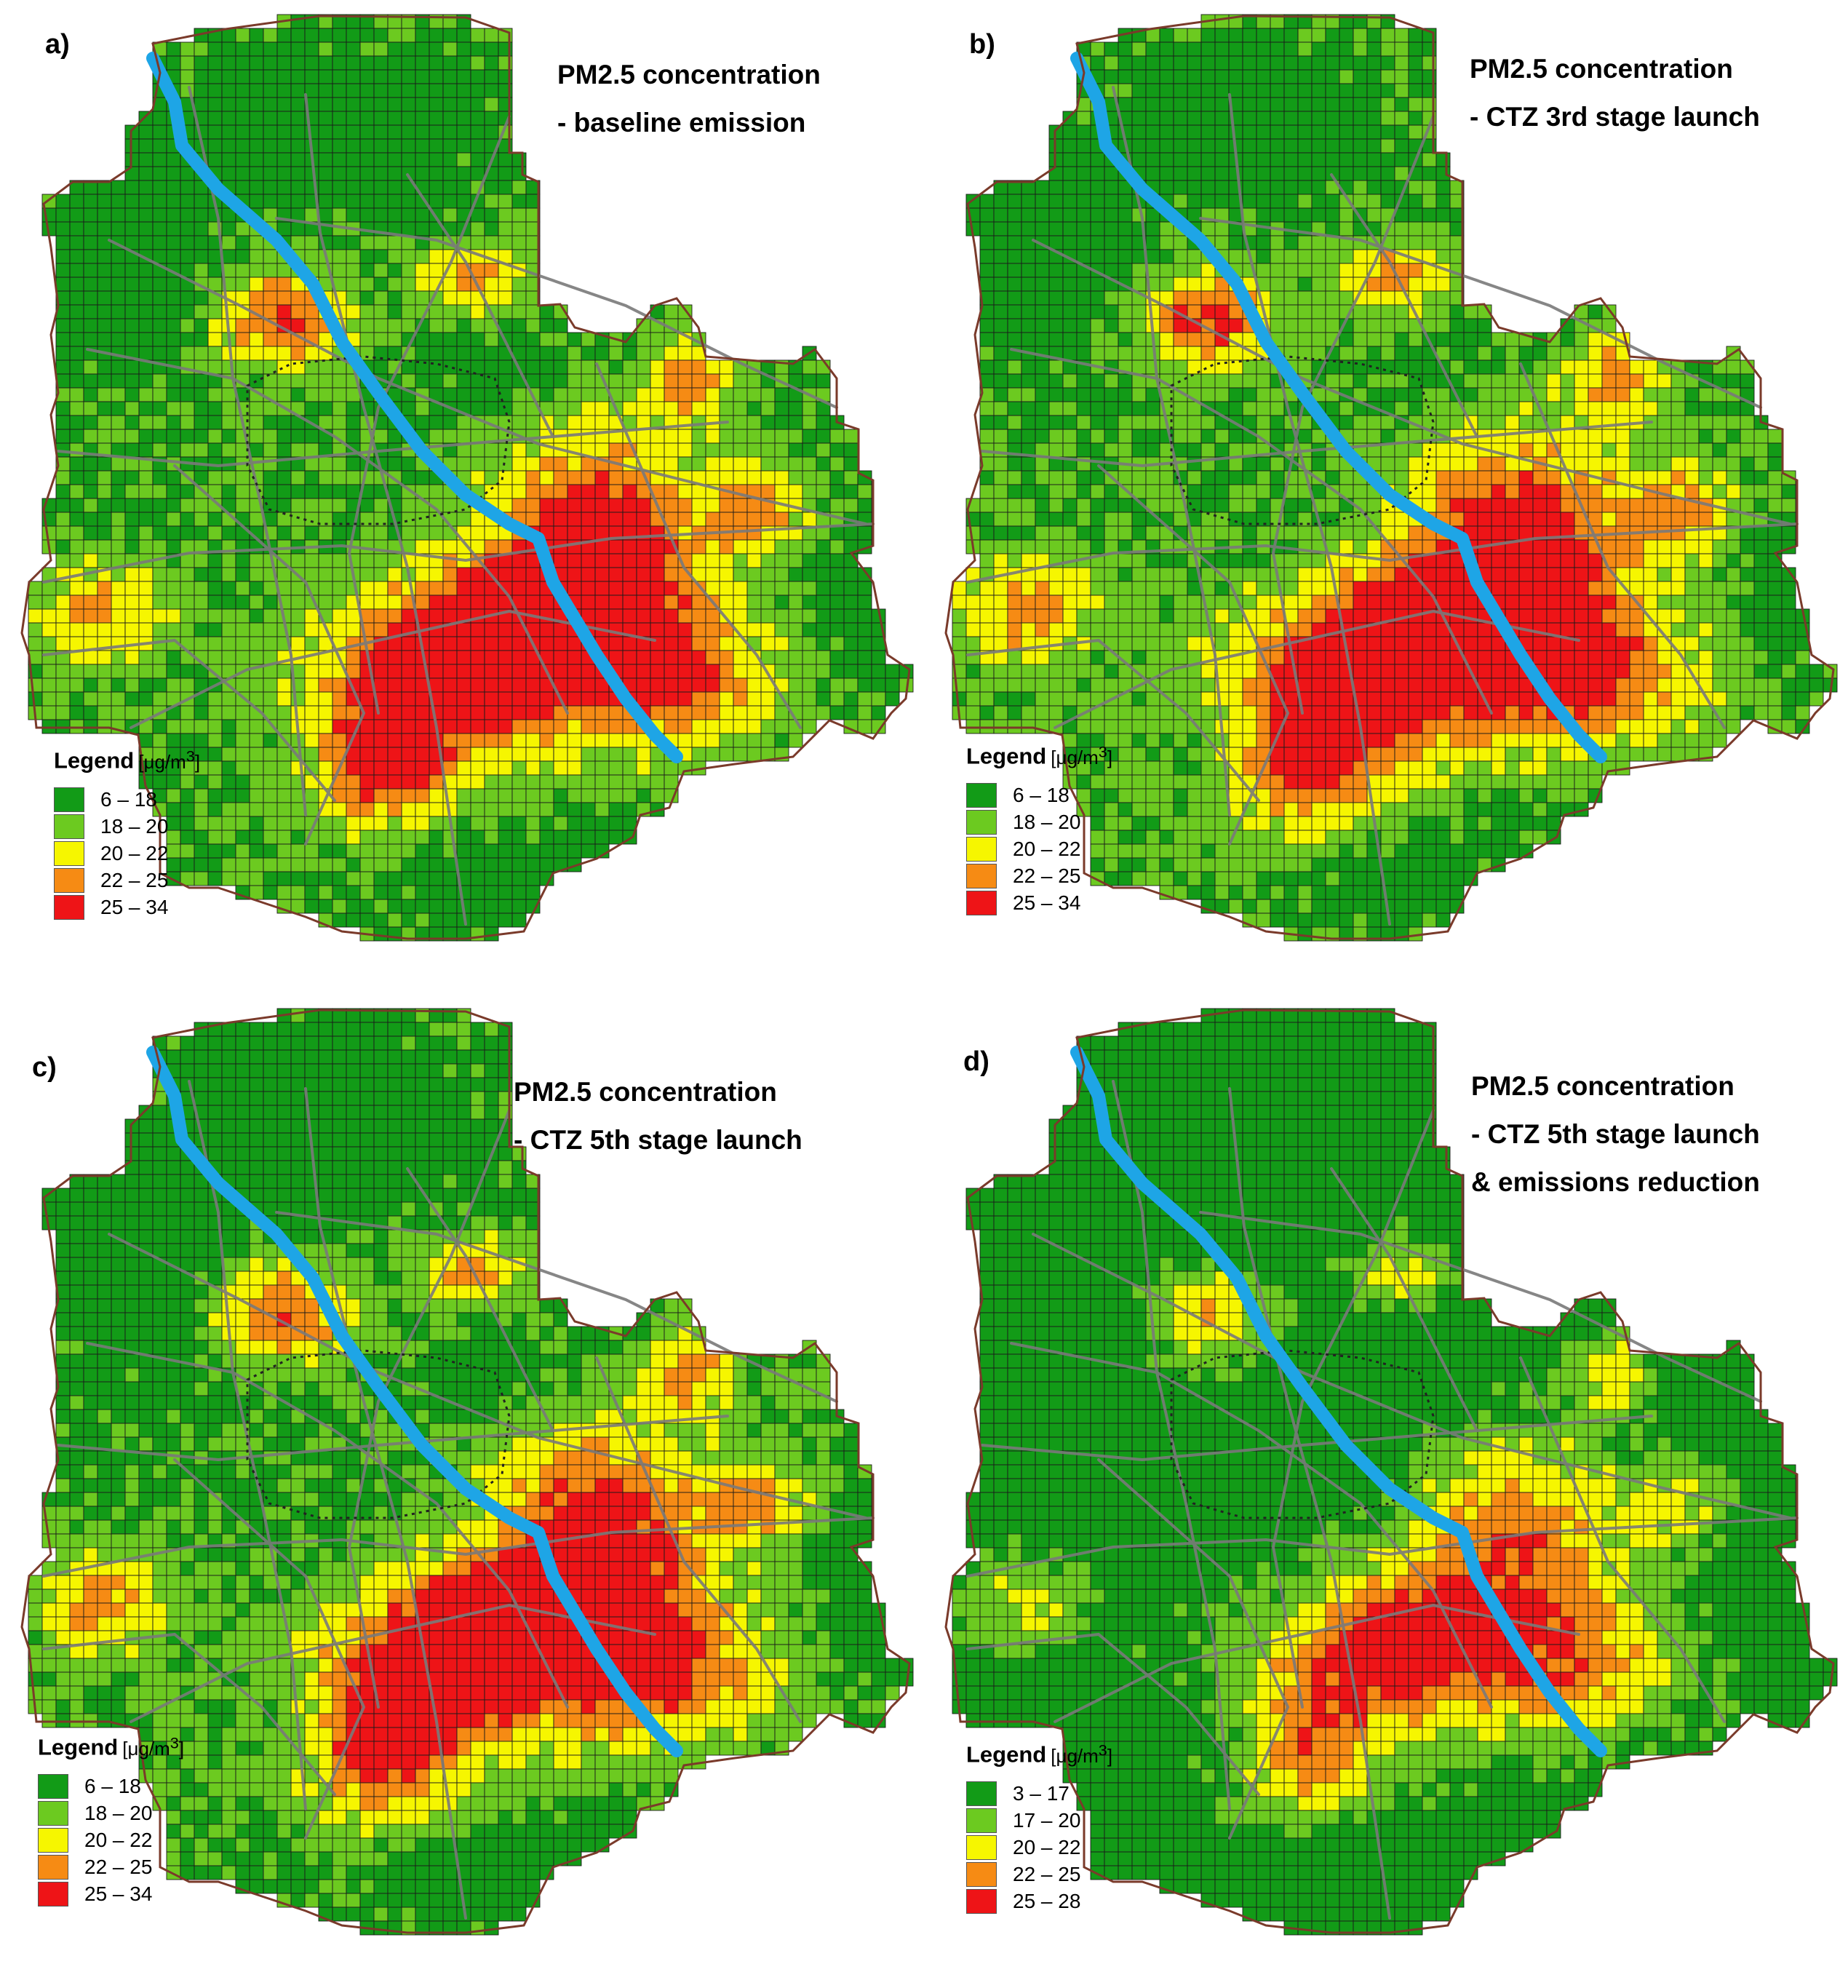 This screenshot has height=1988, width=1848. What do you see at coordinates (134, 880) in the screenshot?
I see `legend-label: 22 – 25` at bounding box center [134, 880].